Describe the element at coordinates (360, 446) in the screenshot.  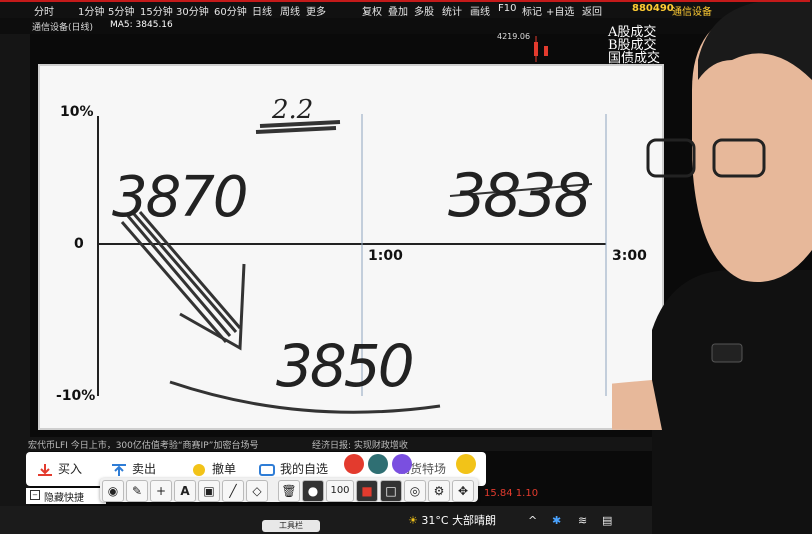
I see `news-ticker-right: 经济日报: 实现财政增收` at that location.